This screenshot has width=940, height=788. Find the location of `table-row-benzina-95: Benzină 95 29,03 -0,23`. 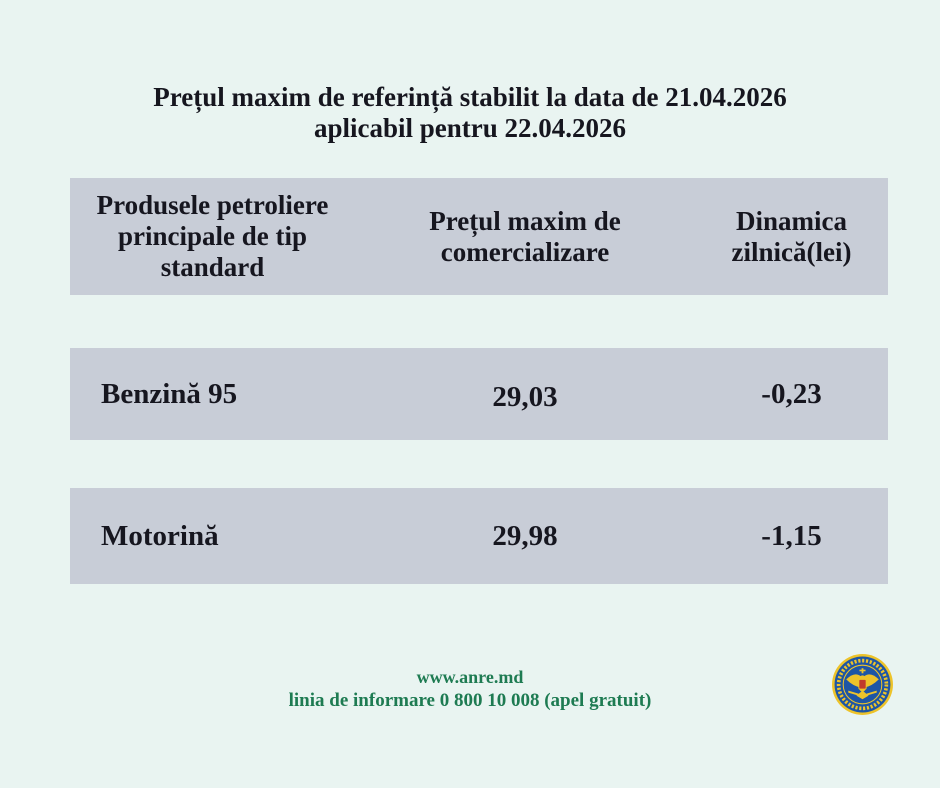

table-row-benzina-95: Benzină 95 29,03 -0,23 is located at coordinates (479, 394).